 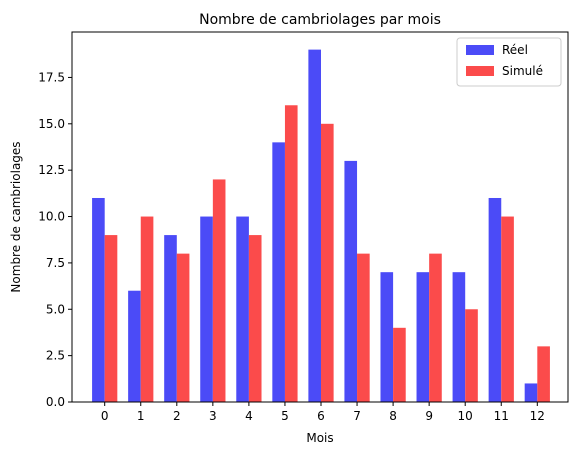 I want to click on x-tick-label: 6, so click(x=321, y=416).